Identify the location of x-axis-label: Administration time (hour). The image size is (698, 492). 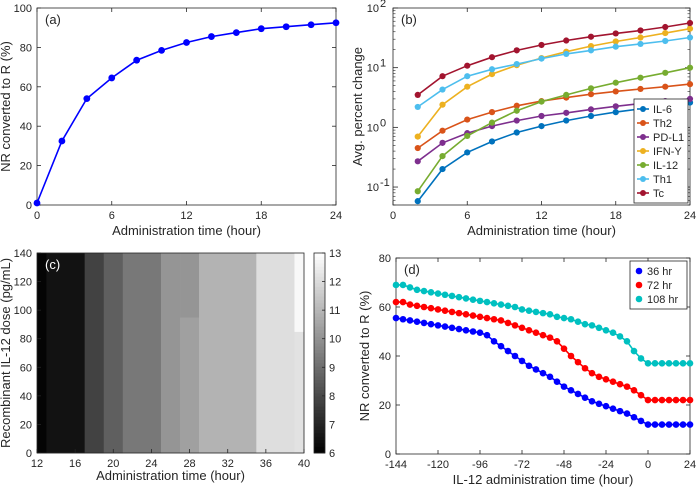
(170, 475).